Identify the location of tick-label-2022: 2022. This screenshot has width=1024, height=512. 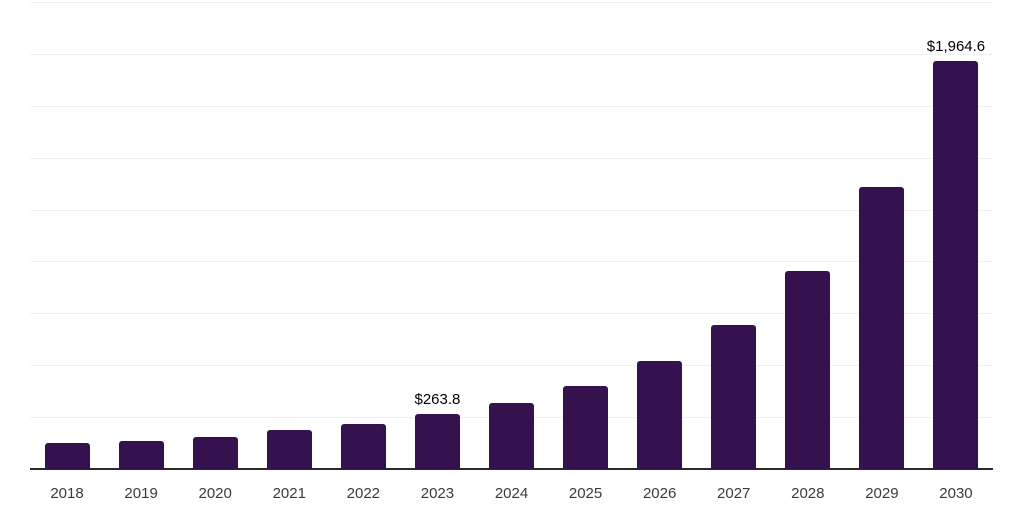
(363, 493).